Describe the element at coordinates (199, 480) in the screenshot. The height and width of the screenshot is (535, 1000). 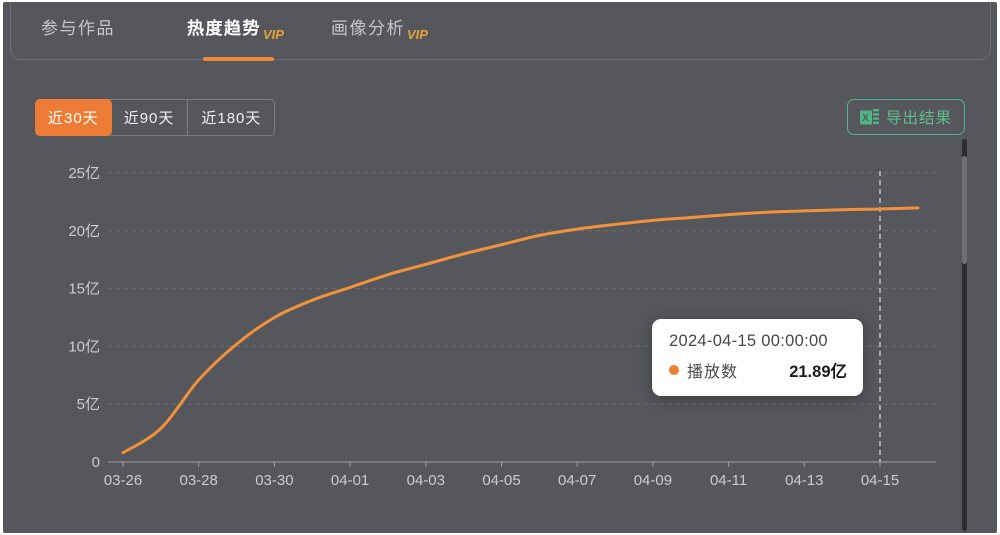
I see `x-axis-label: 03-28` at that location.